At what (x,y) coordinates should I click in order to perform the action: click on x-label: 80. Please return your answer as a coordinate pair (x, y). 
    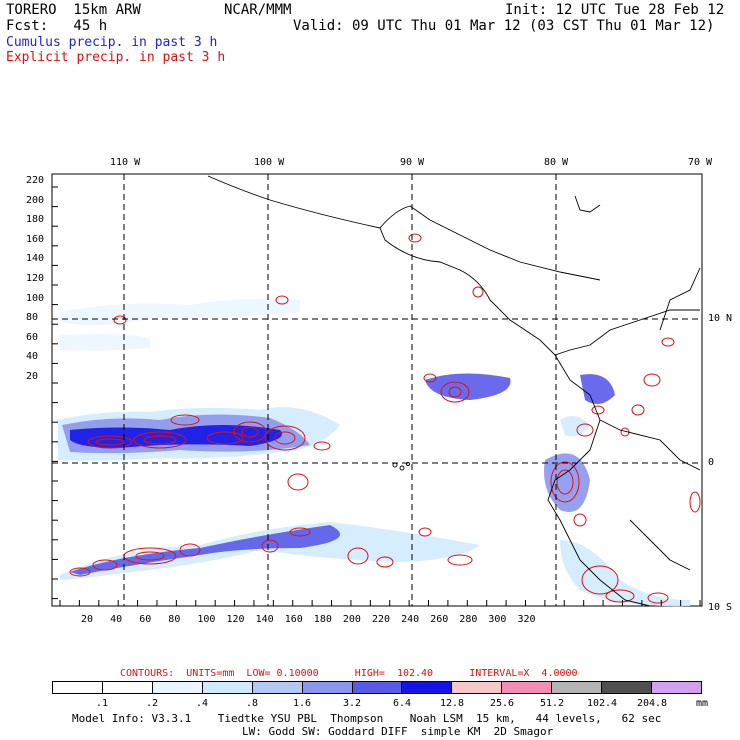
    Looking at the image, I should click on (174, 619).